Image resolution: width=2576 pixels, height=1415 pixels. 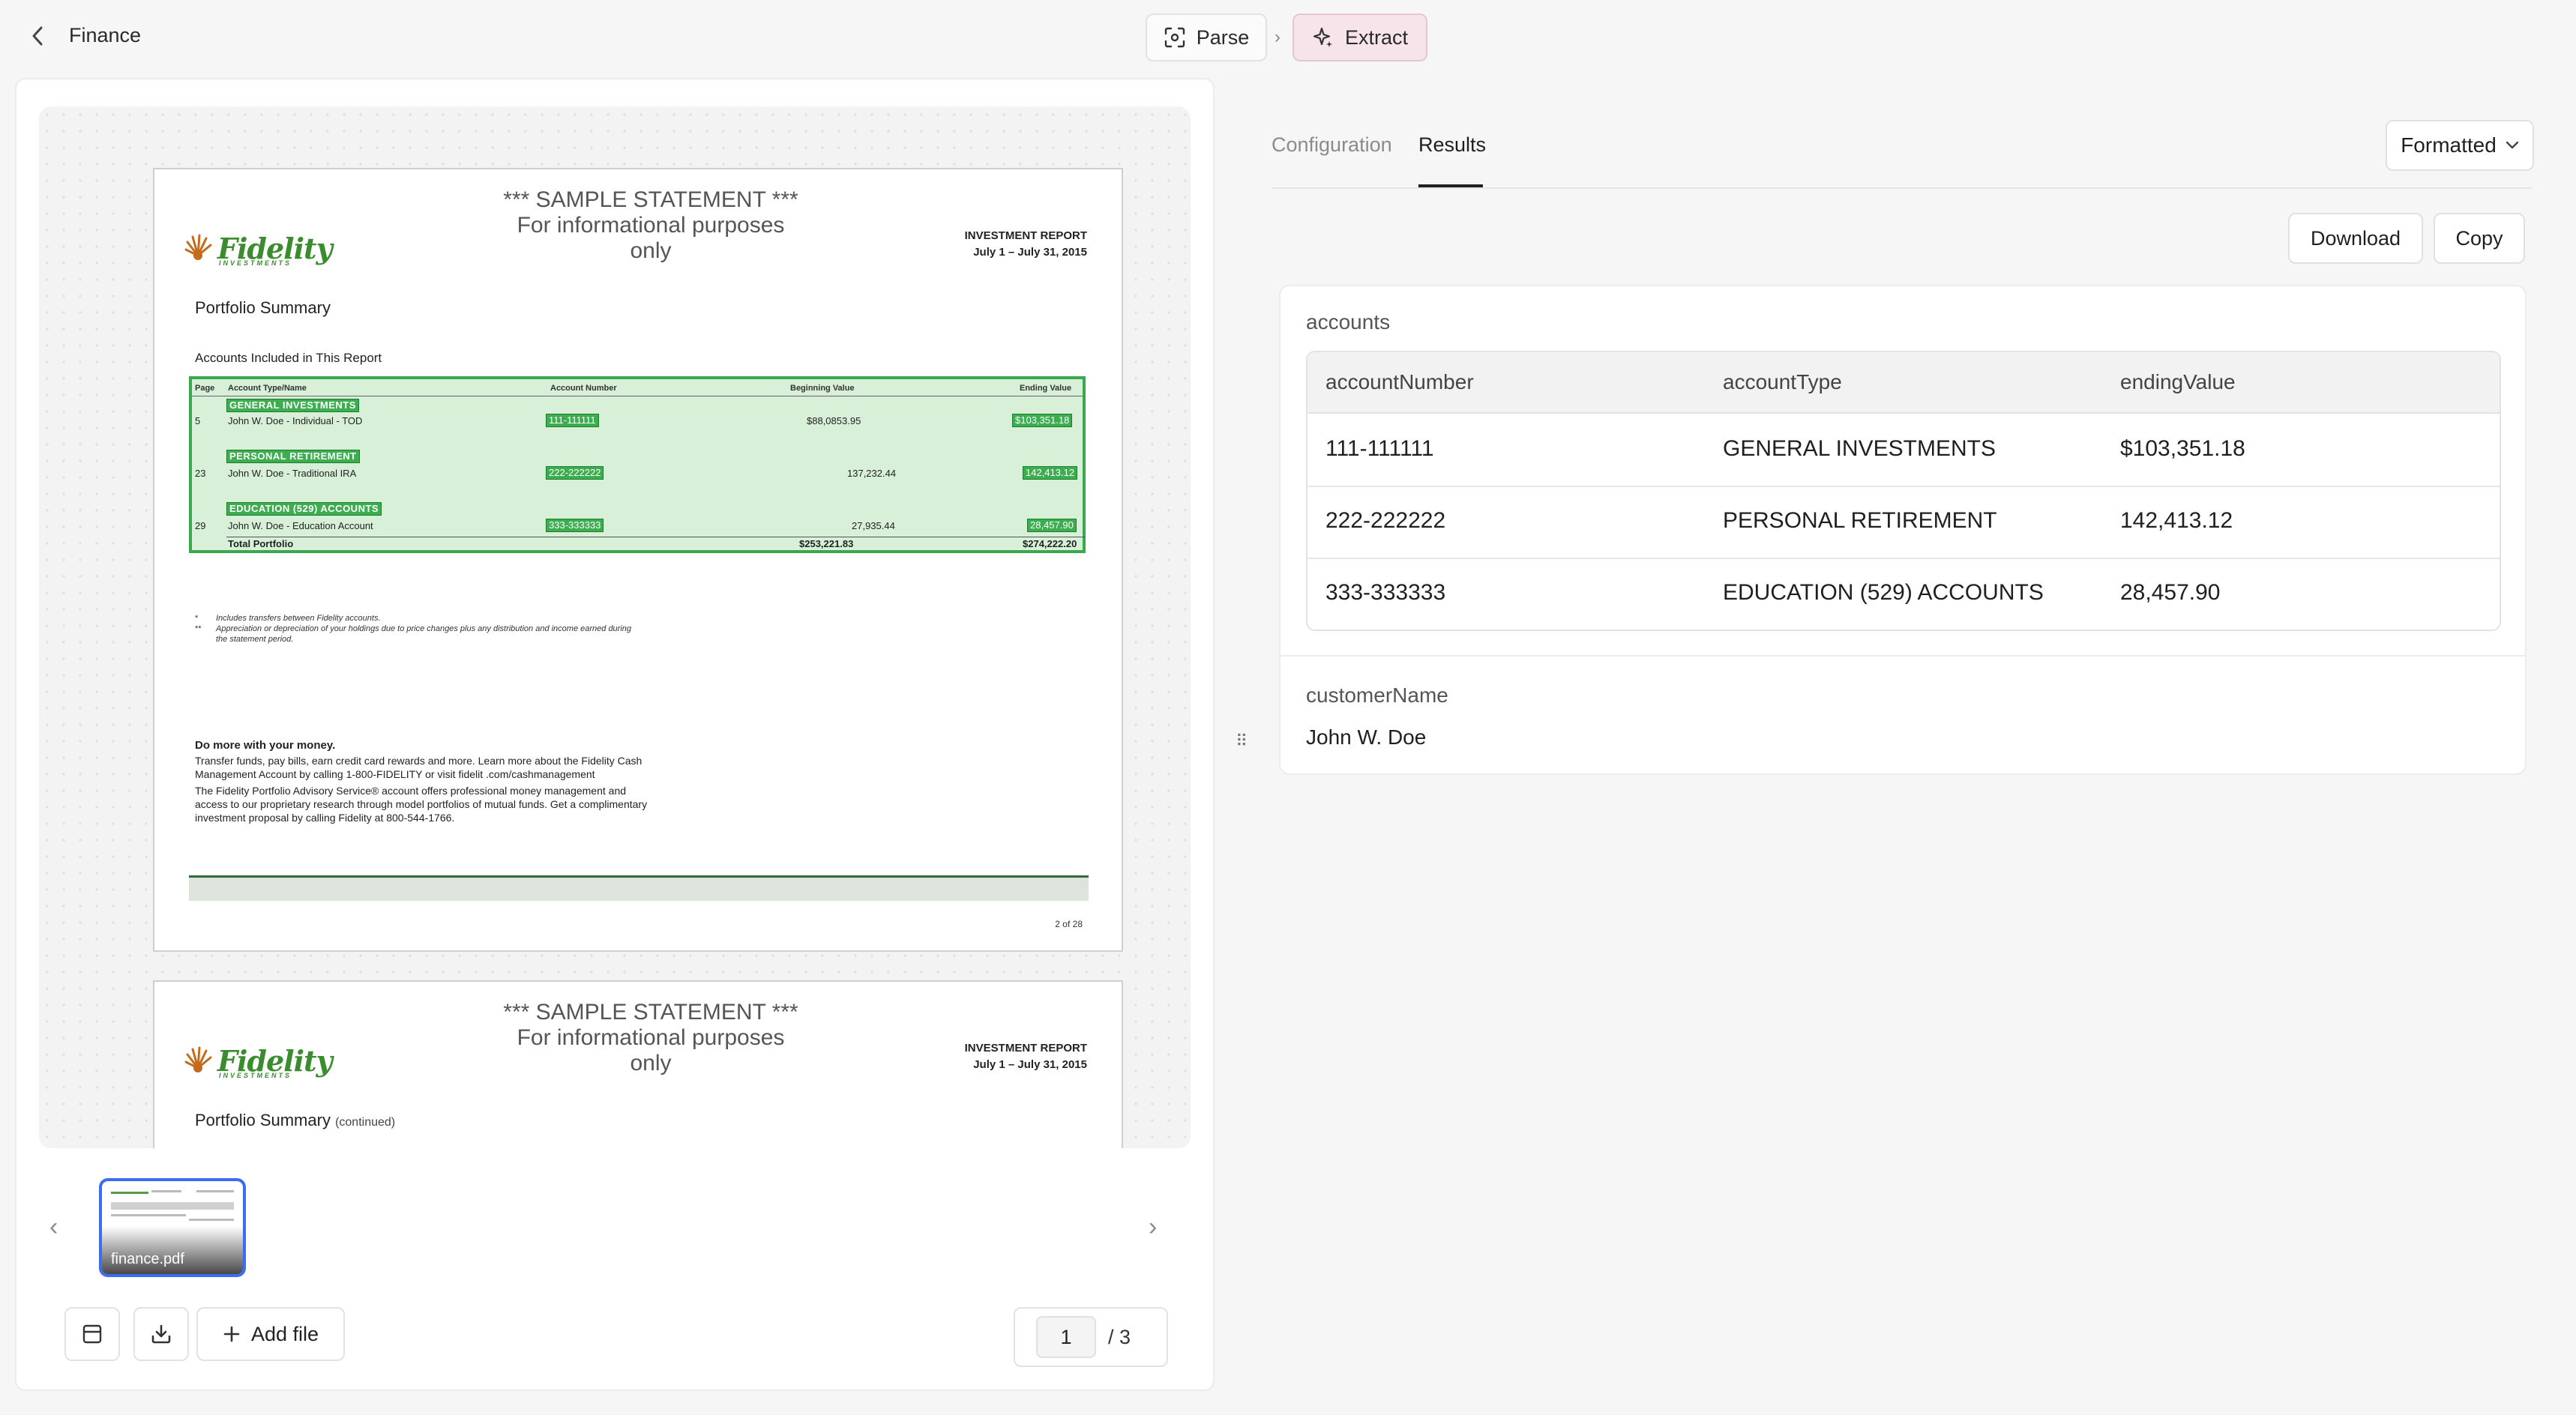 What do you see at coordinates (1026, 245) in the screenshot?
I see `report-header: INVESTMENT REPORT July 1 – July 31, 2015` at bounding box center [1026, 245].